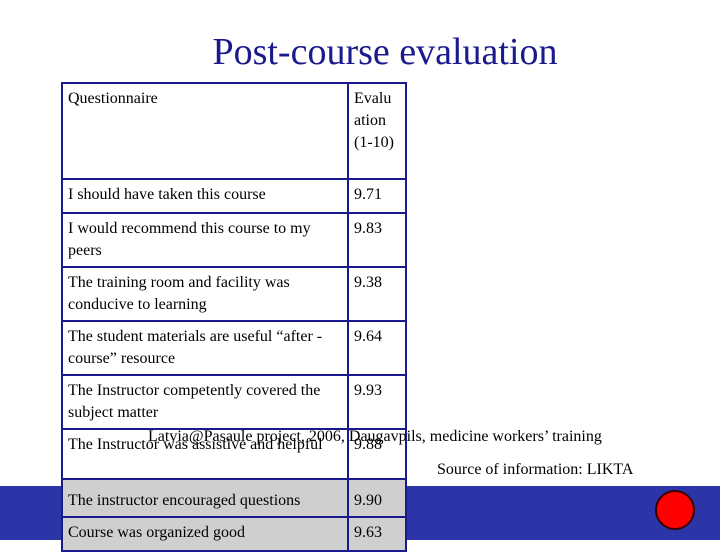 This screenshot has width=720, height=552. I want to click on source-note: Source of information: LIKTA, so click(535, 469).